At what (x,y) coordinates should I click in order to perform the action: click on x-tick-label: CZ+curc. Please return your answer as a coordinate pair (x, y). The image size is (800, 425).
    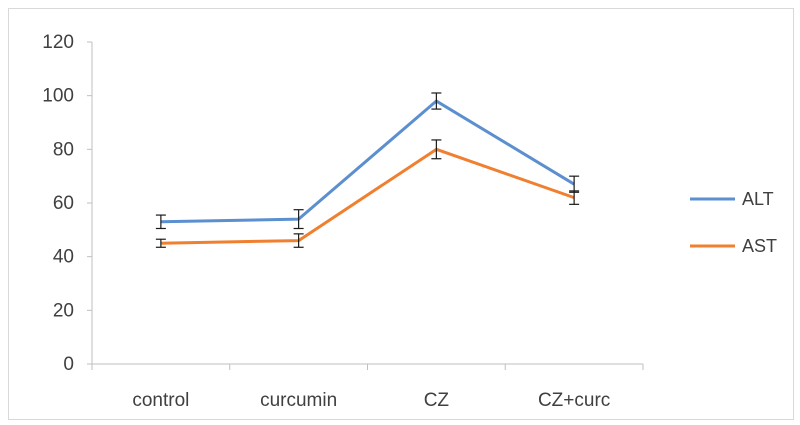
    Looking at the image, I should click on (574, 400).